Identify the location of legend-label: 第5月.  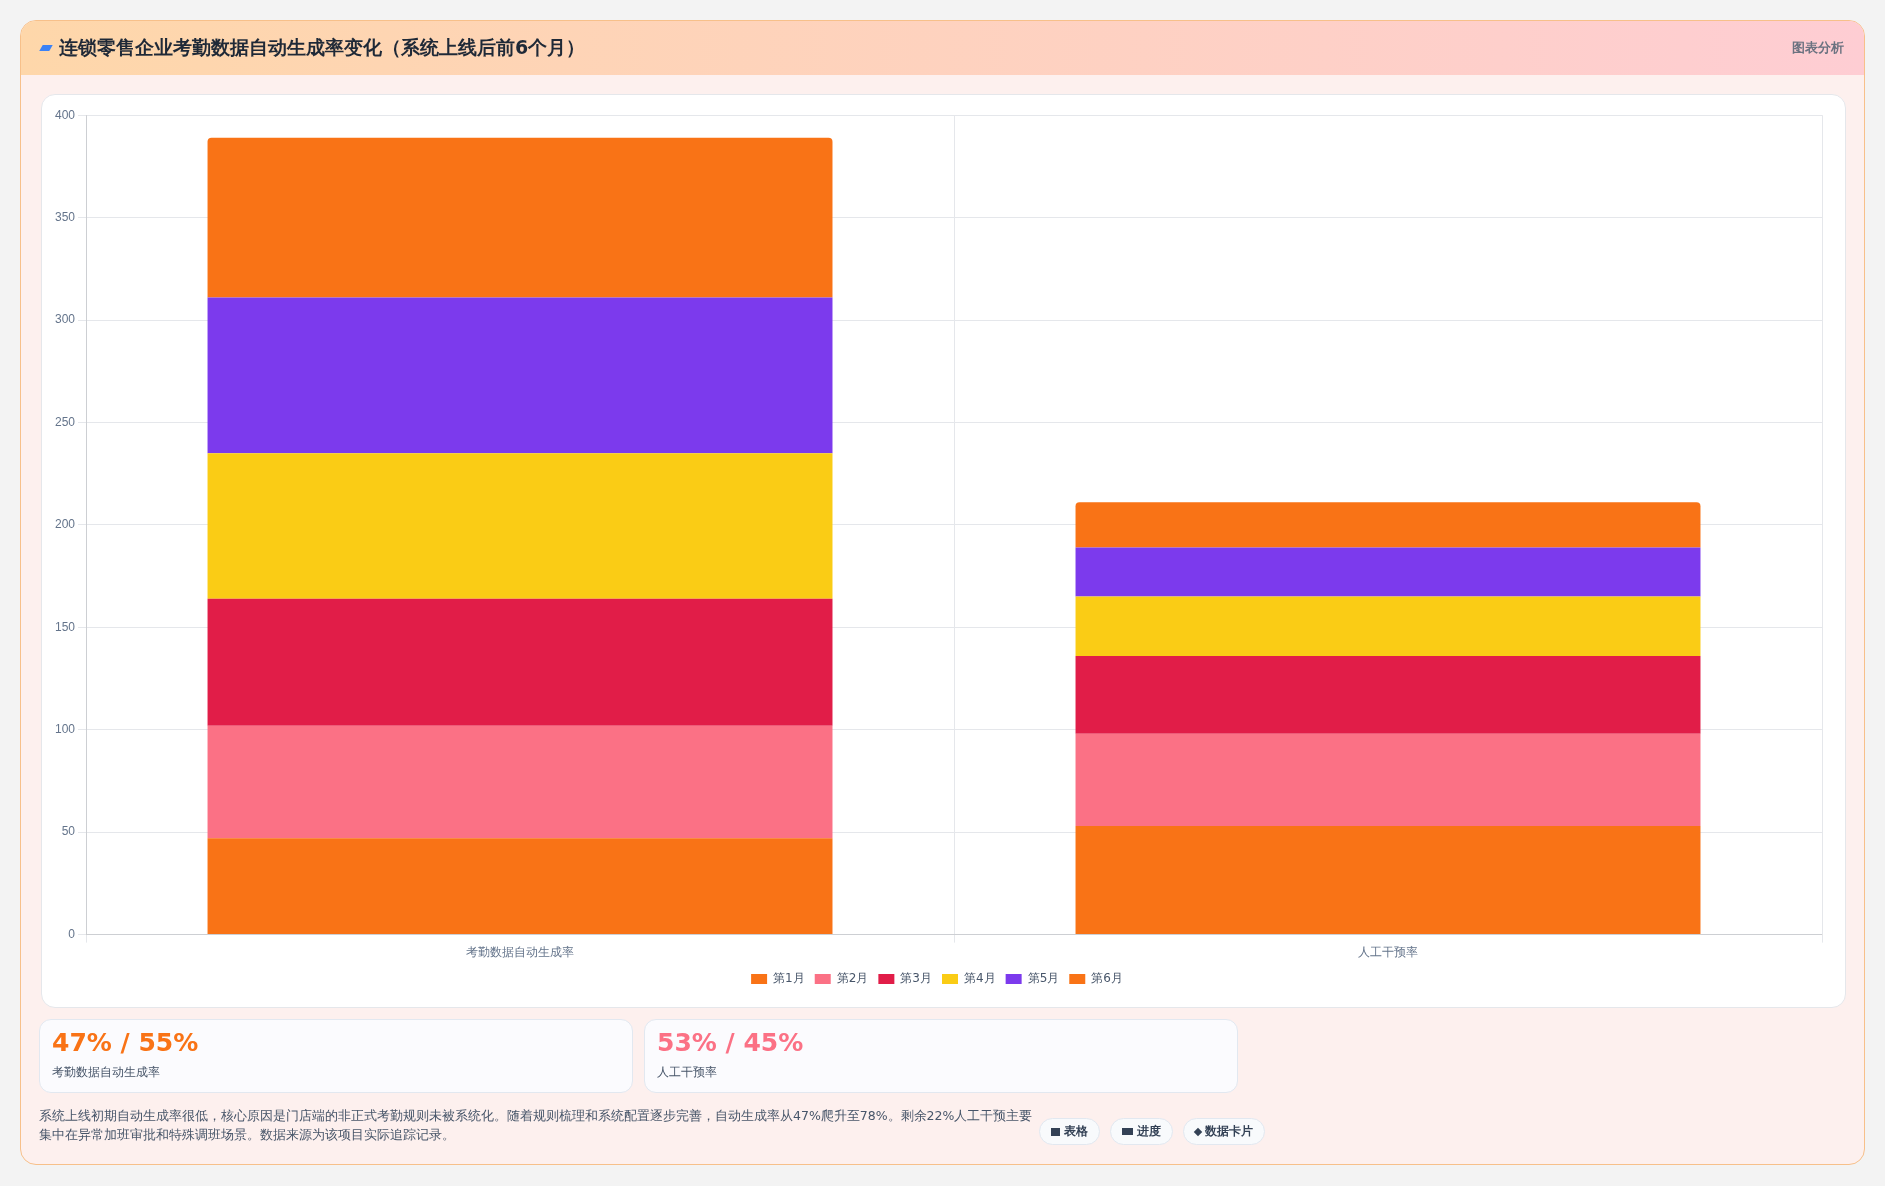
(1043, 978).